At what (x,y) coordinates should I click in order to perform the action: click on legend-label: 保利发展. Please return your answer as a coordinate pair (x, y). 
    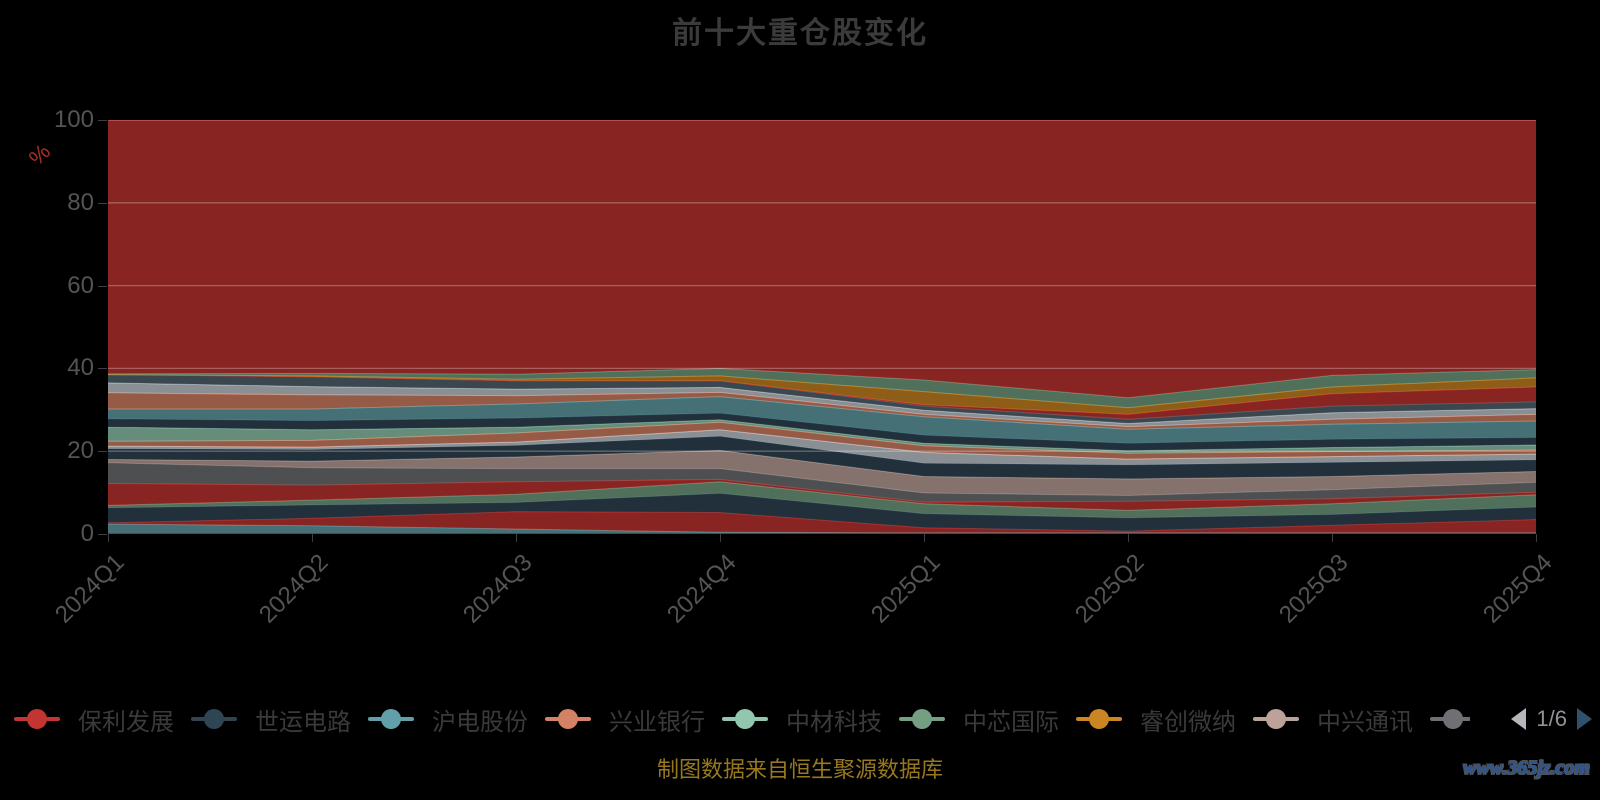
    Looking at the image, I should click on (126, 722).